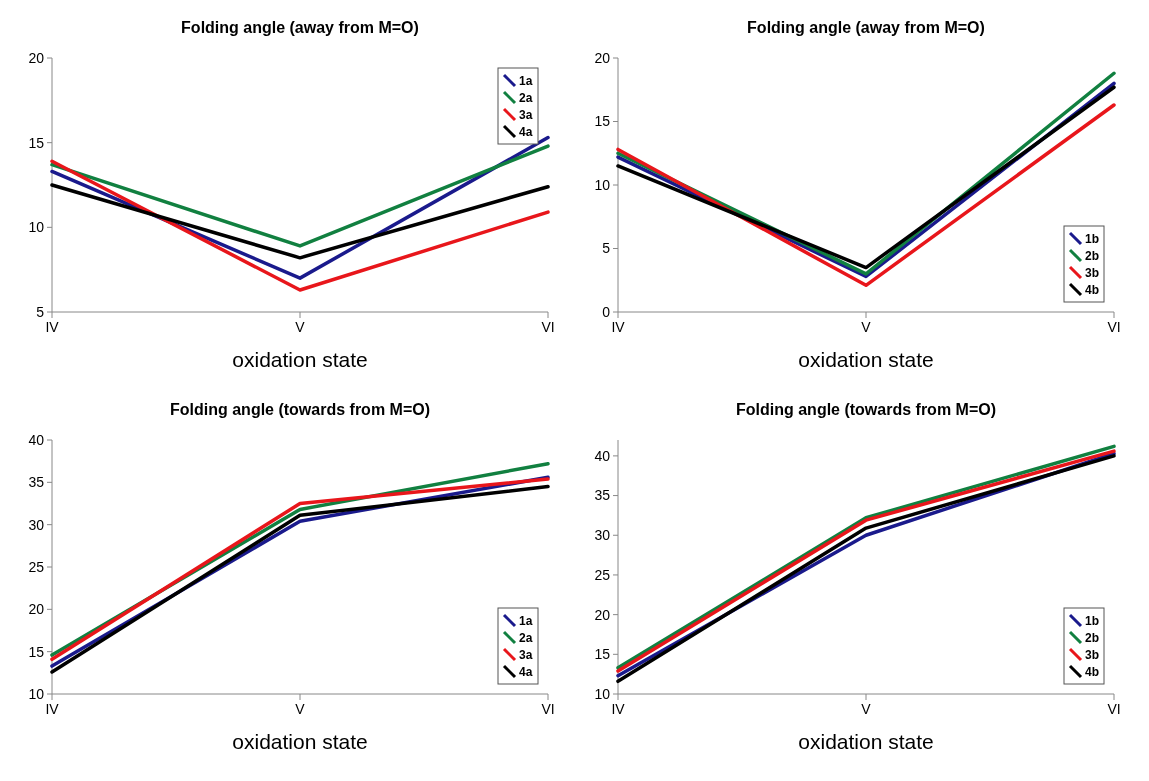  Describe the element at coordinates (606, 311) in the screenshot. I see `y-tick-label: 0` at that location.